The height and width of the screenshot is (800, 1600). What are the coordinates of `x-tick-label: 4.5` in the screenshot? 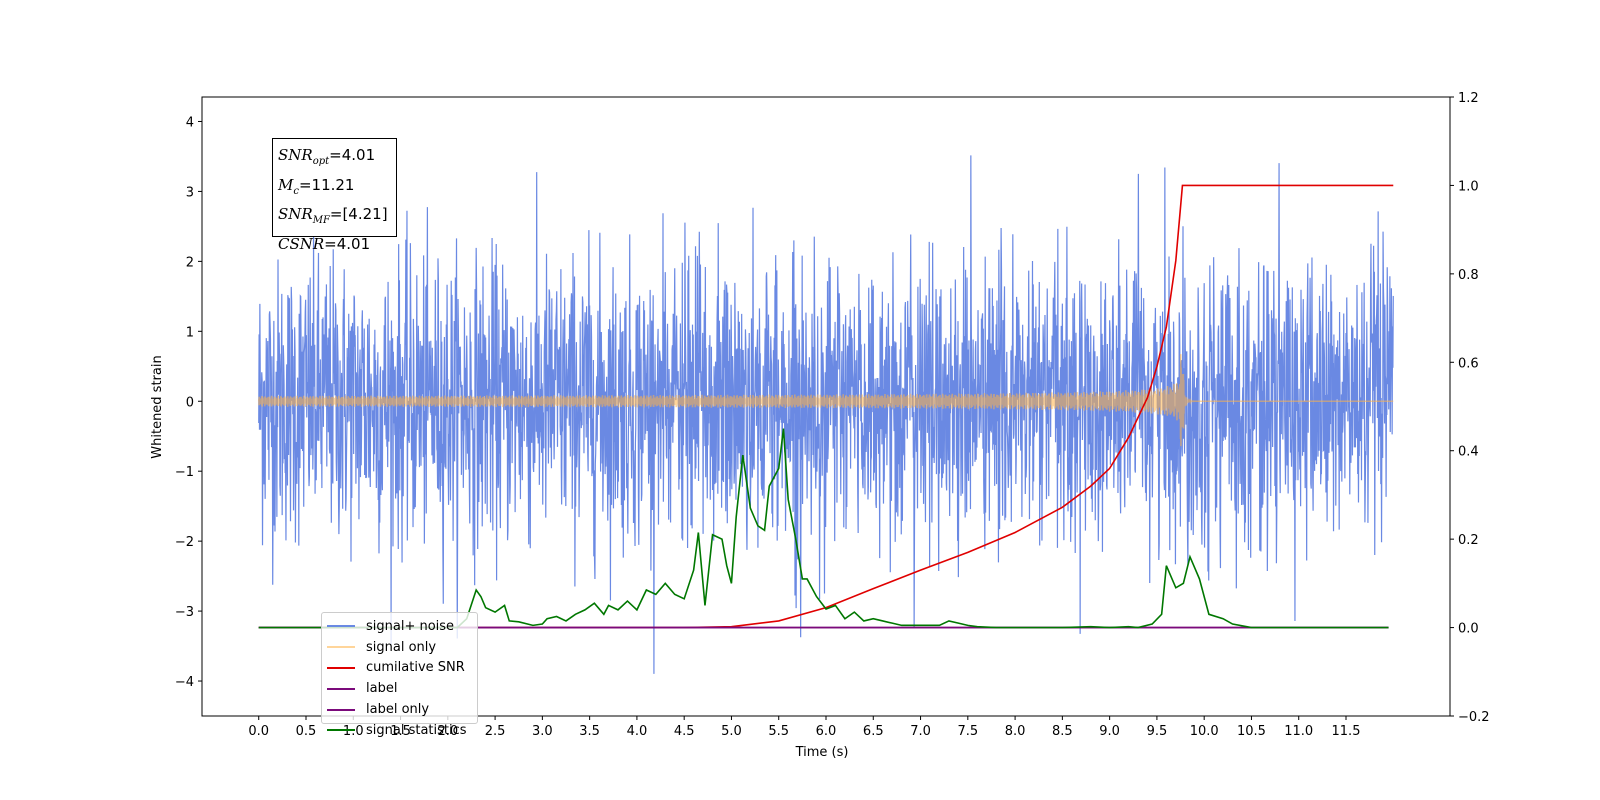 It's located at (684, 731).